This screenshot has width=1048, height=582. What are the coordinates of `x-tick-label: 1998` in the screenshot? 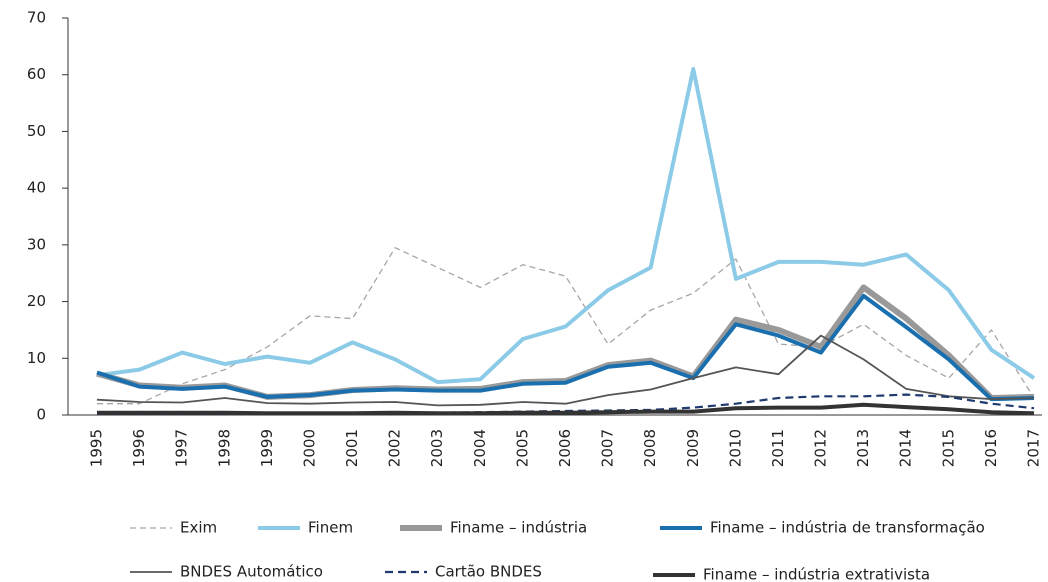 It's located at (224, 448).